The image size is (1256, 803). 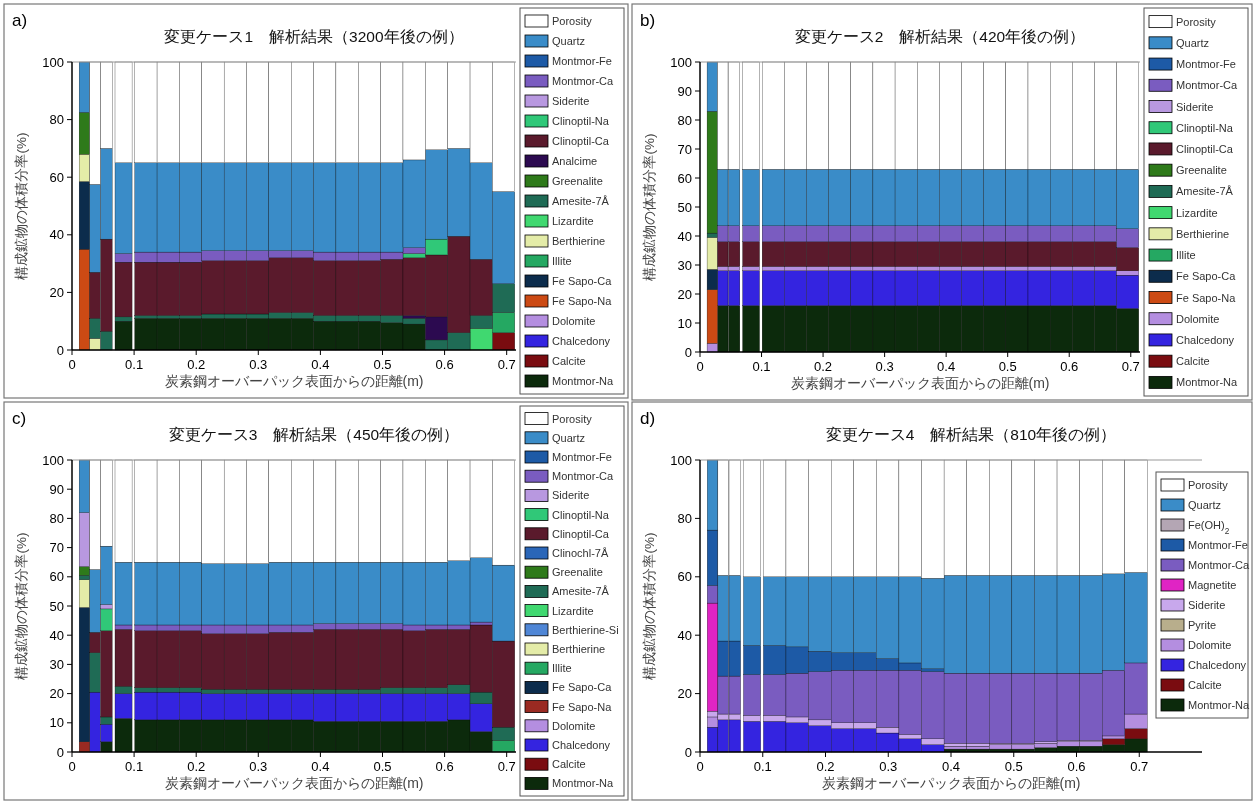 What do you see at coordinates (1212, 585) in the screenshot?
I see `legend-label: Magnetite` at bounding box center [1212, 585].